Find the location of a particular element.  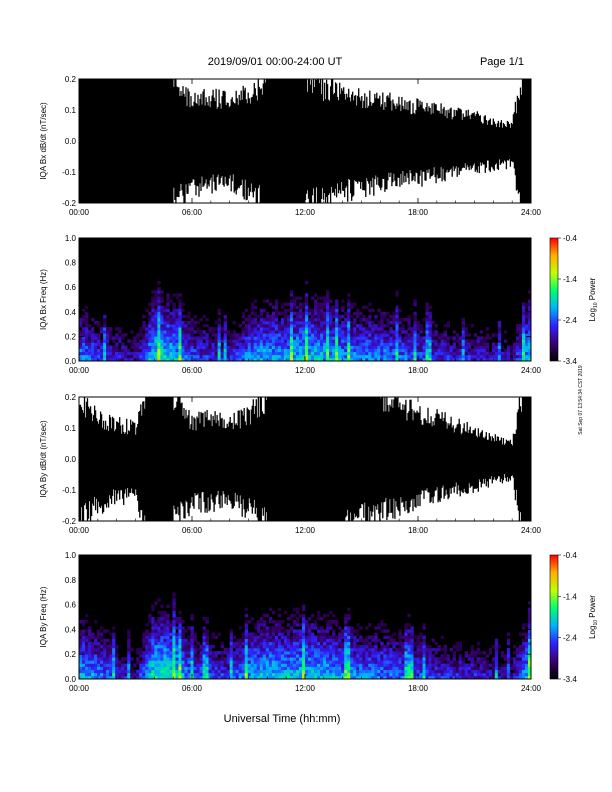

y-axis-label: IQA By Freq (Hz) is located at coordinates (43, 616).